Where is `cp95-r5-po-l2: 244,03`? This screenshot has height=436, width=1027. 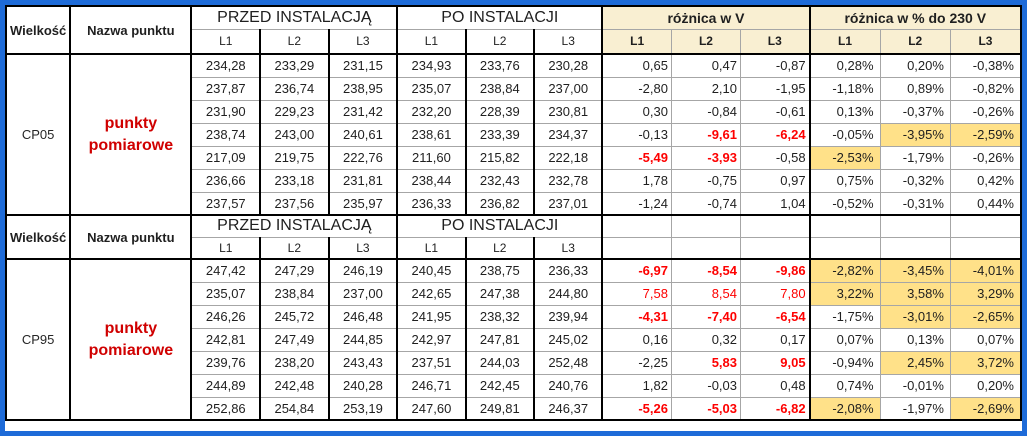 cp95-r5-po-l2: 244,03 is located at coordinates (499, 362).